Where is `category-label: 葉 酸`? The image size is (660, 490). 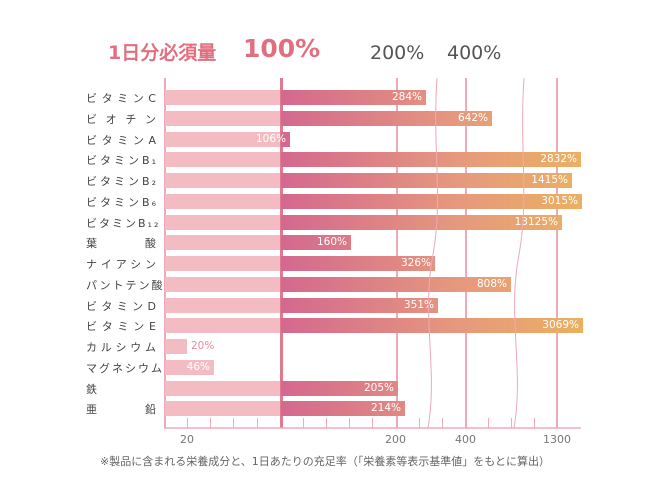 category-label: 葉 酸 is located at coordinates (122, 244).